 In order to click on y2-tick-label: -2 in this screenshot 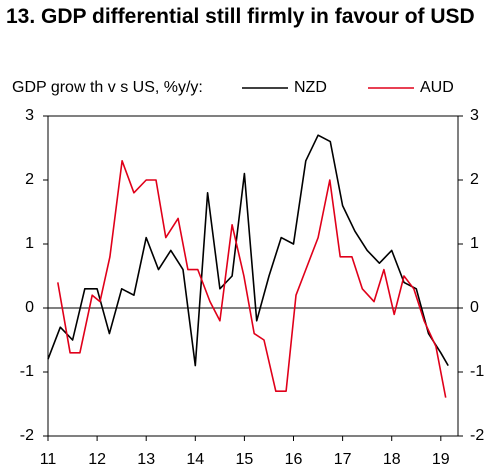, I will do `click(477, 435)`.